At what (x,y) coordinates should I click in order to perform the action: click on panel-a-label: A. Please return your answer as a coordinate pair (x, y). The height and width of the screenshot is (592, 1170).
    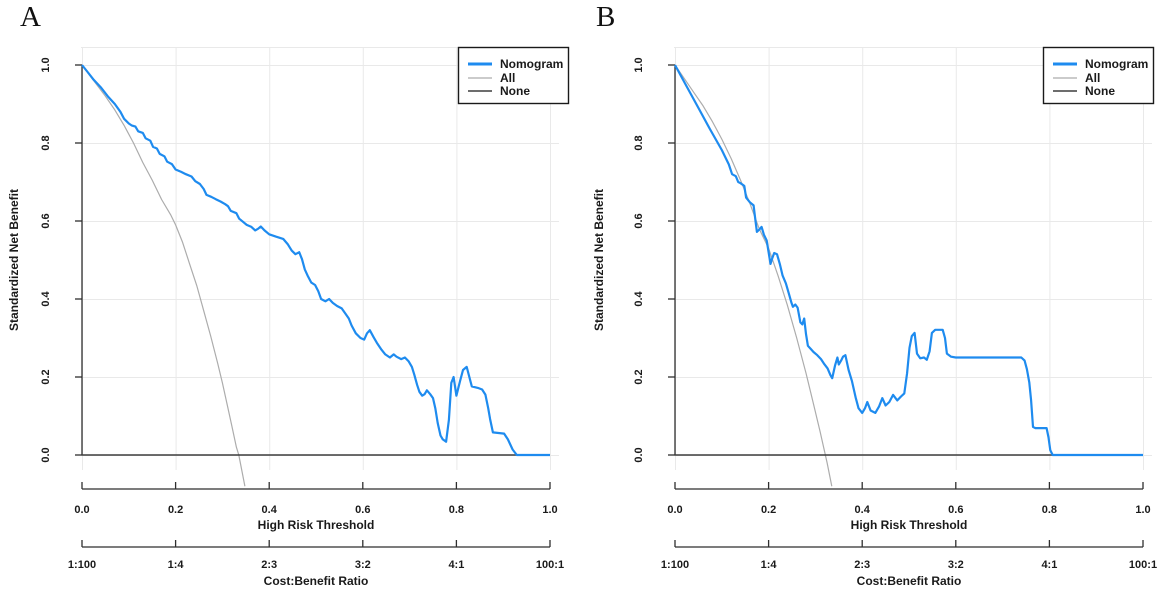
    Looking at the image, I should click on (30, 17).